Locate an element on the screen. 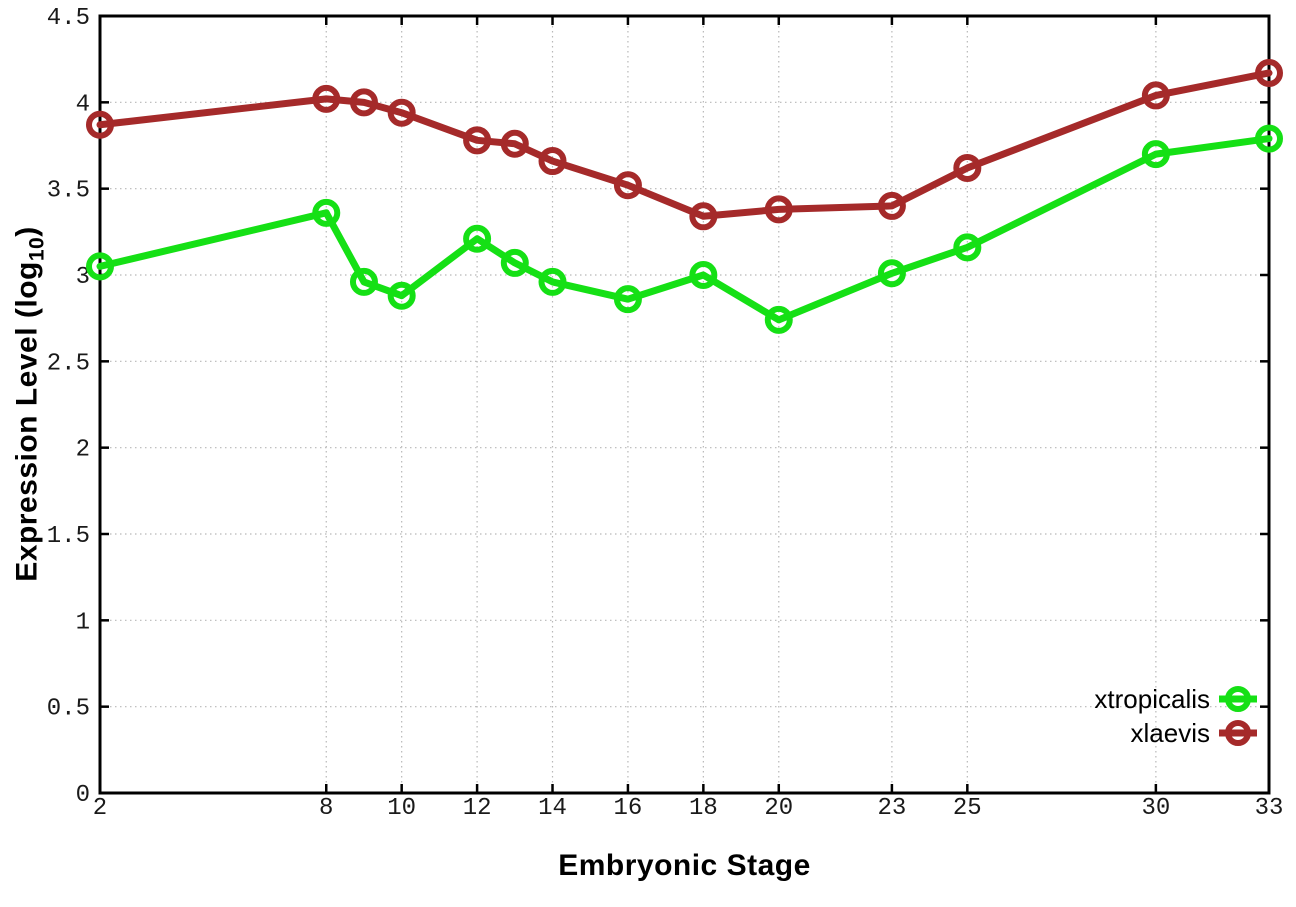 The width and height of the screenshot is (1296, 907). y-tick-label: 4 is located at coordinates (83, 104).